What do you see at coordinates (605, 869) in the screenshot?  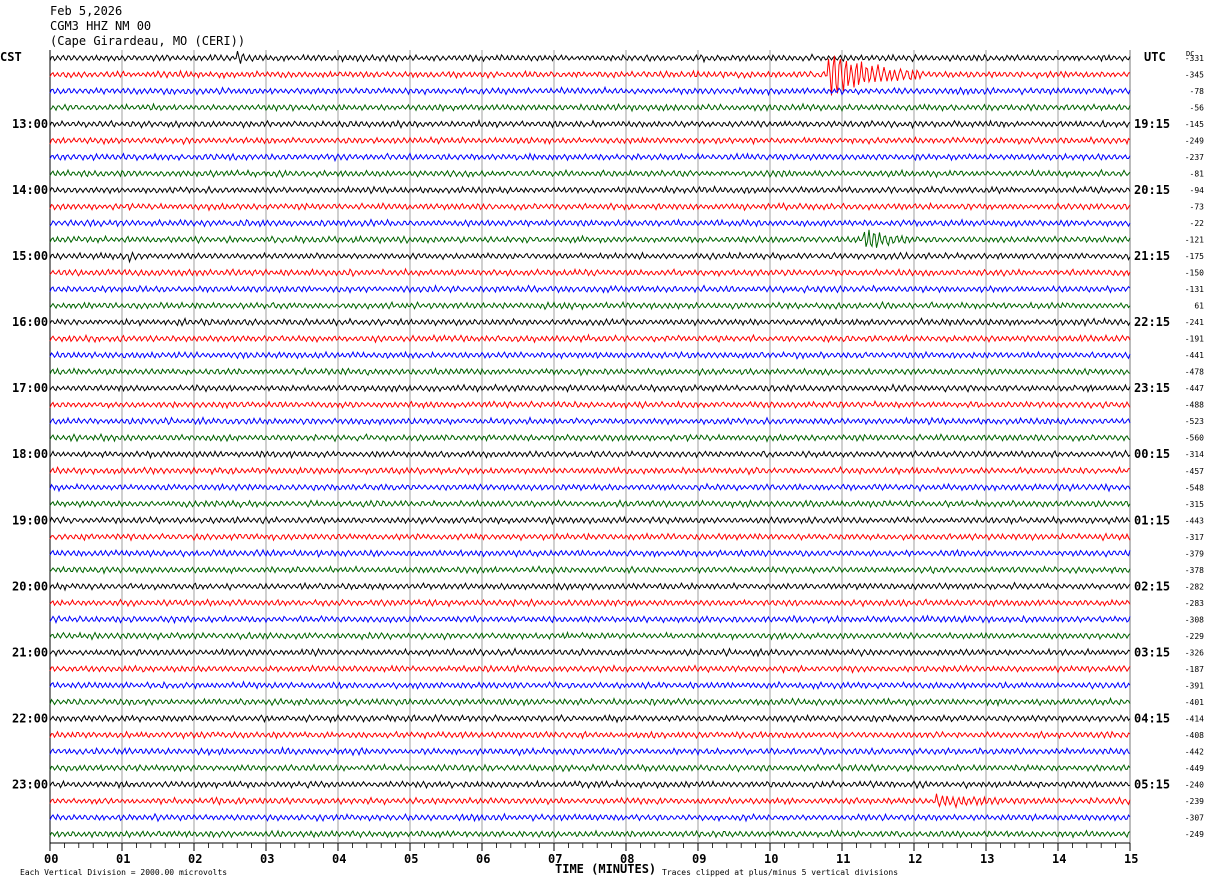 I see `x-axis-title: TIME (MINUTES)` at bounding box center [605, 869].